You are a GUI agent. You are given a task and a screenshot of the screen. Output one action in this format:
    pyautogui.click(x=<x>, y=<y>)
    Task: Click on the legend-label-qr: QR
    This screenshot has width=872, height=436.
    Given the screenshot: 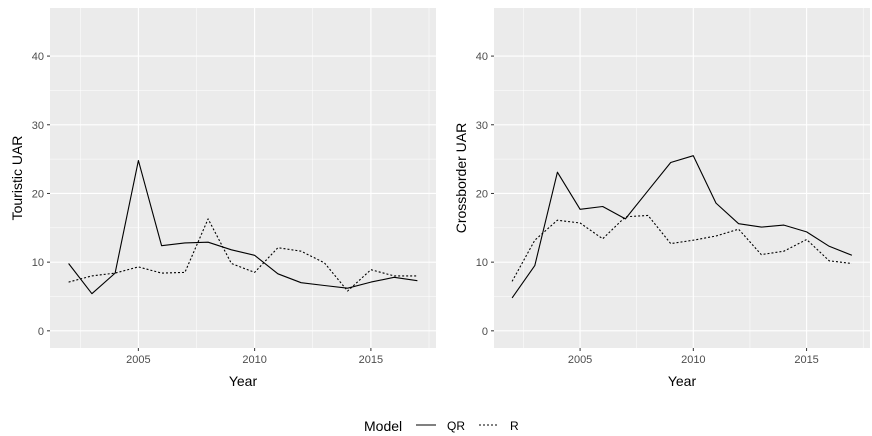 What is the action you would take?
    pyautogui.click(x=456, y=426)
    